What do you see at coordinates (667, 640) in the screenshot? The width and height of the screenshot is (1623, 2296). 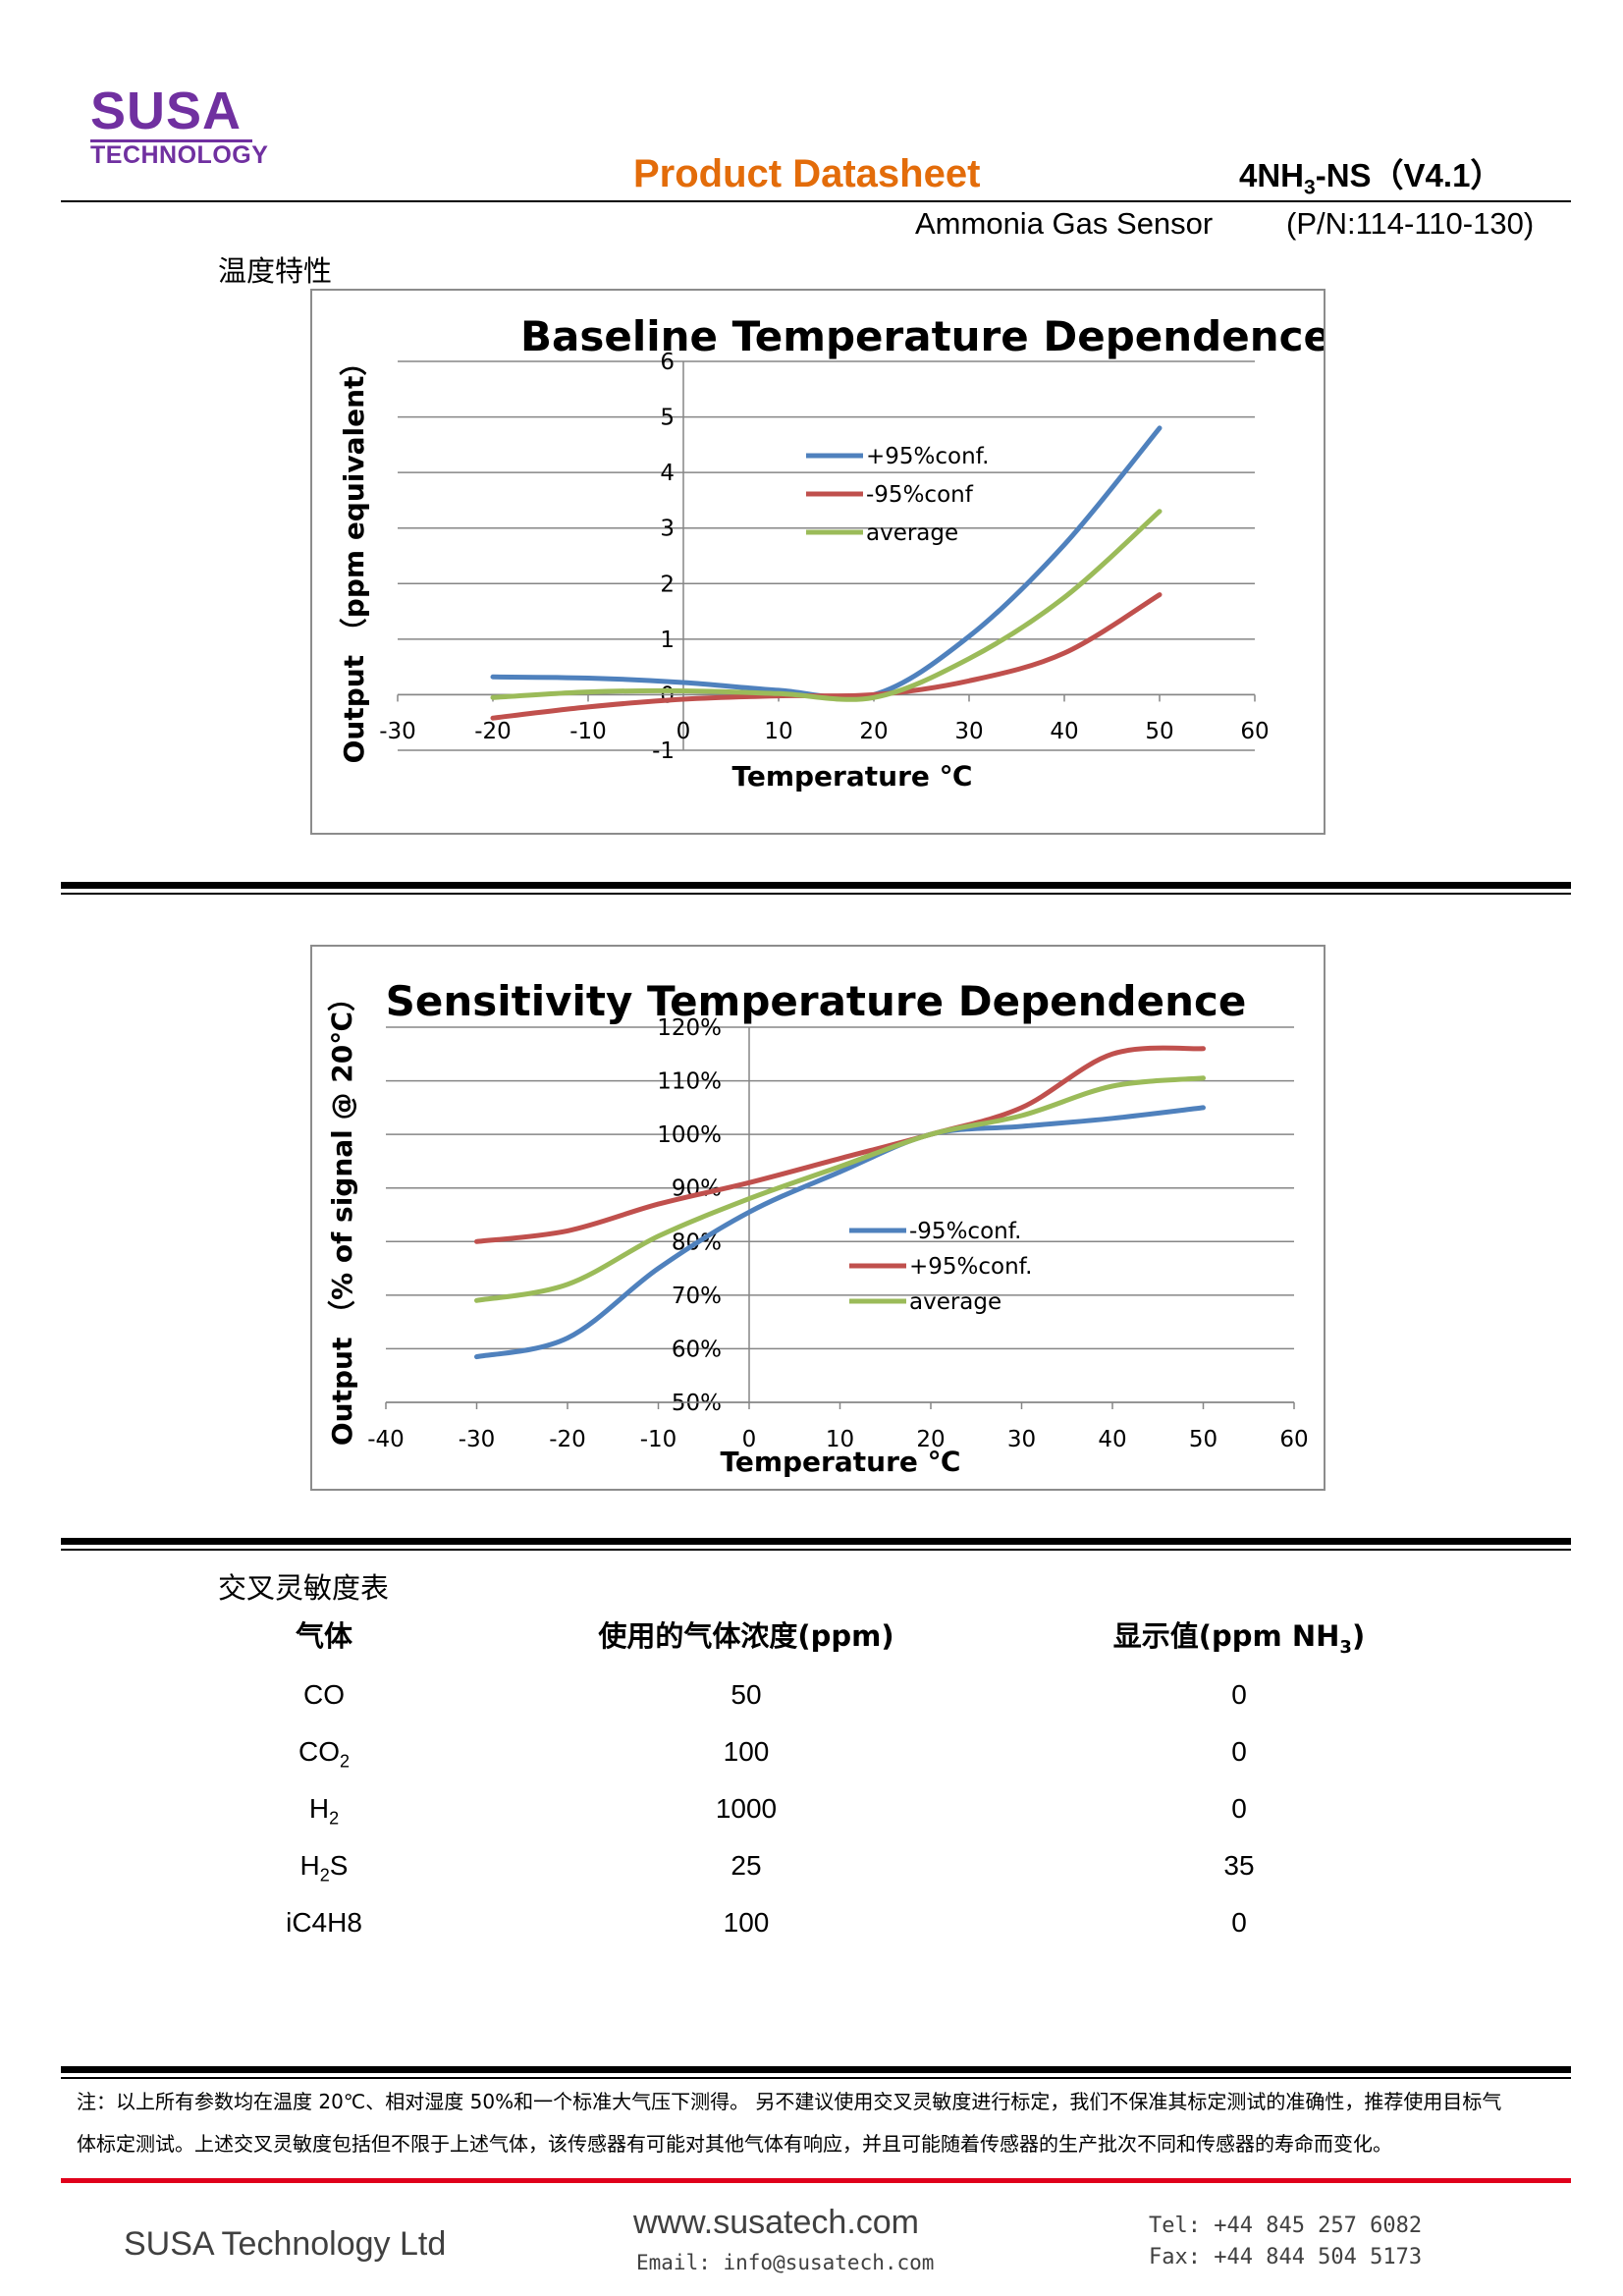 I see `y-tick-label: 1` at bounding box center [667, 640].